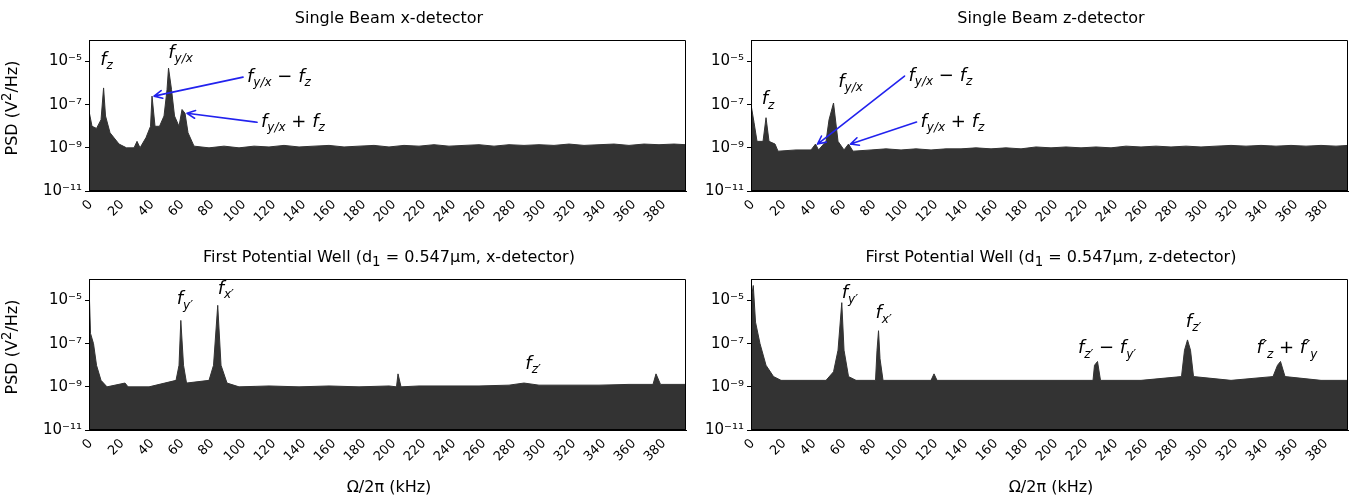  I want to click on chart-title: Single Beam x-detector, so click(389, 17).